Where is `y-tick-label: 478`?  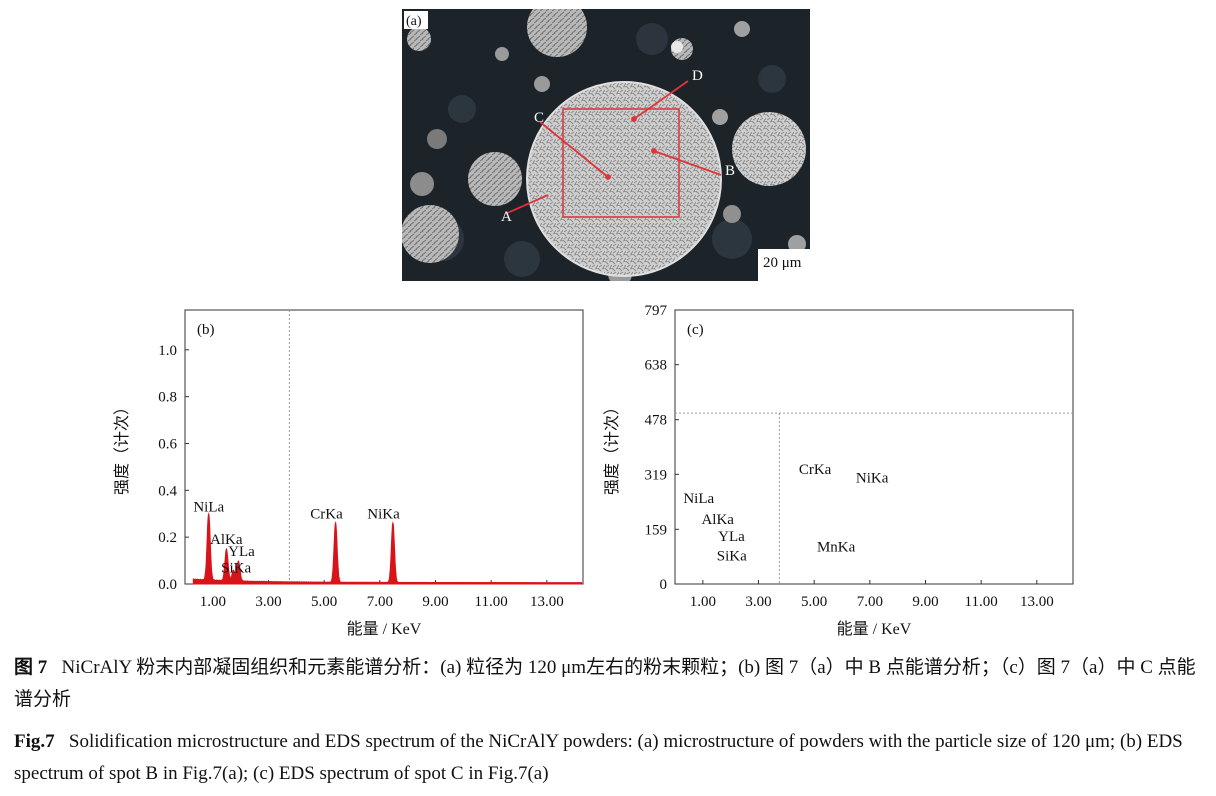
y-tick-label: 478 is located at coordinates (656, 421).